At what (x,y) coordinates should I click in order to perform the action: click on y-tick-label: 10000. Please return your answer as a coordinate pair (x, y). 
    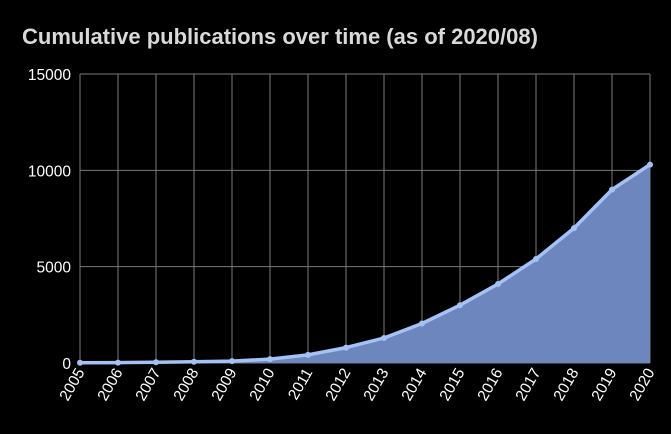
    Looking at the image, I should click on (49, 171).